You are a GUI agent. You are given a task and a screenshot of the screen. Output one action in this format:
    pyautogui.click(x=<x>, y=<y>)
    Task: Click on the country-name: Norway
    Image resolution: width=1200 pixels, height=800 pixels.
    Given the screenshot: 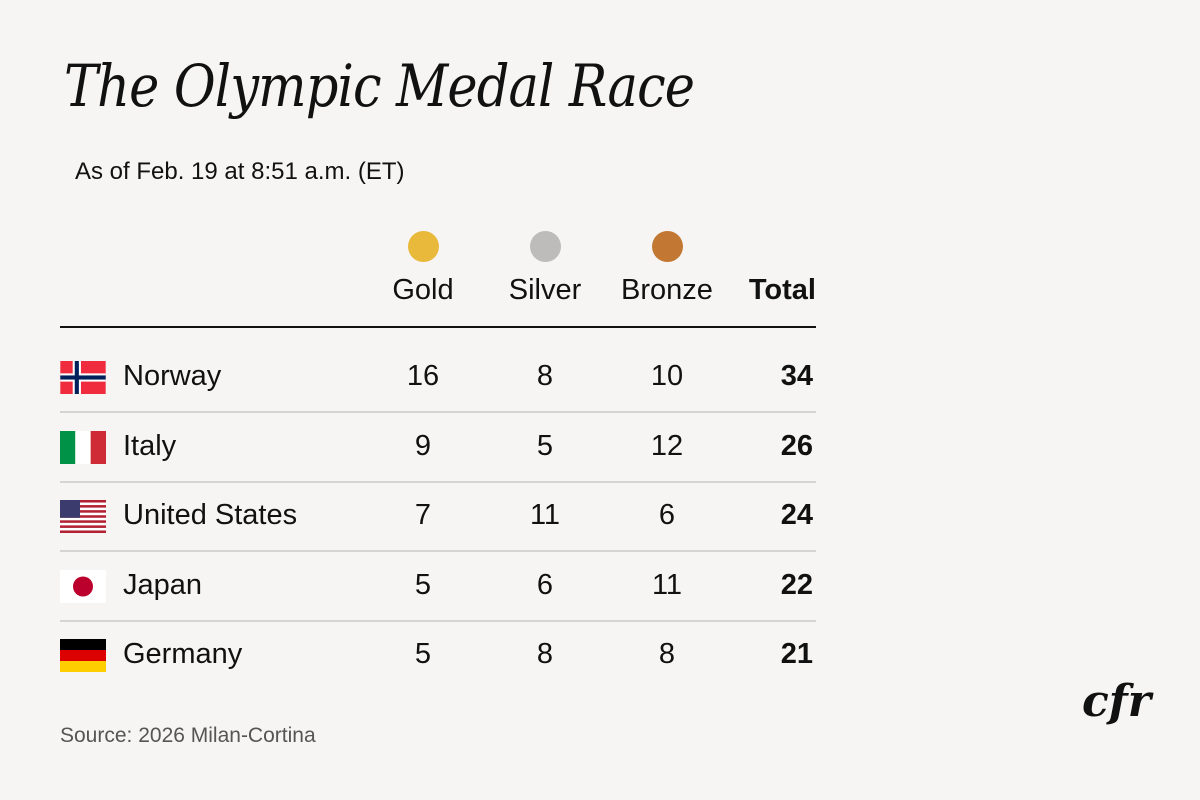 What is the action you would take?
    pyautogui.click(x=172, y=376)
    